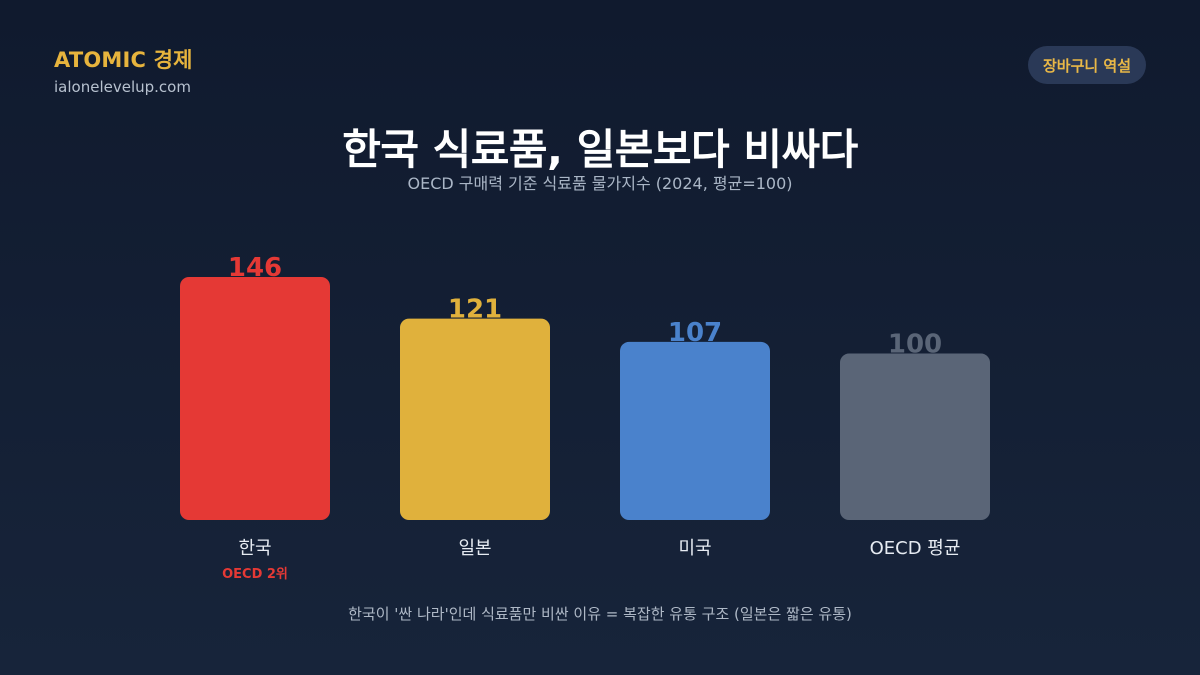  What do you see at coordinates (915, 548) in the screenshot?
I see `category-label-3: OECD 평균` at bounding box center [915, 548].